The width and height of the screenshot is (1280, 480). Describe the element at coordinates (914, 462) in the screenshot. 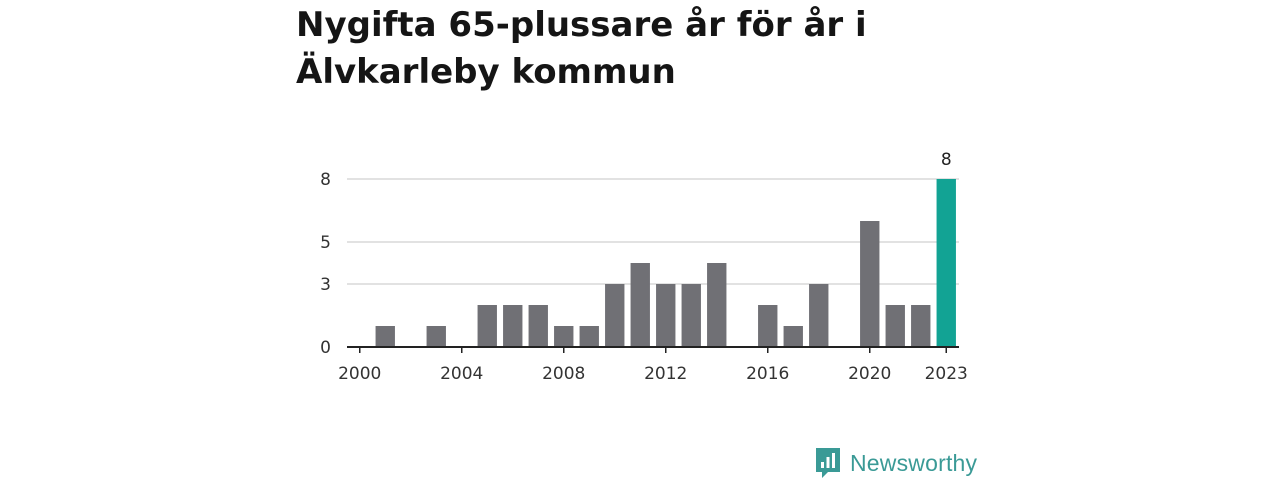

I see `brand-name: Newsworthy` at that location.